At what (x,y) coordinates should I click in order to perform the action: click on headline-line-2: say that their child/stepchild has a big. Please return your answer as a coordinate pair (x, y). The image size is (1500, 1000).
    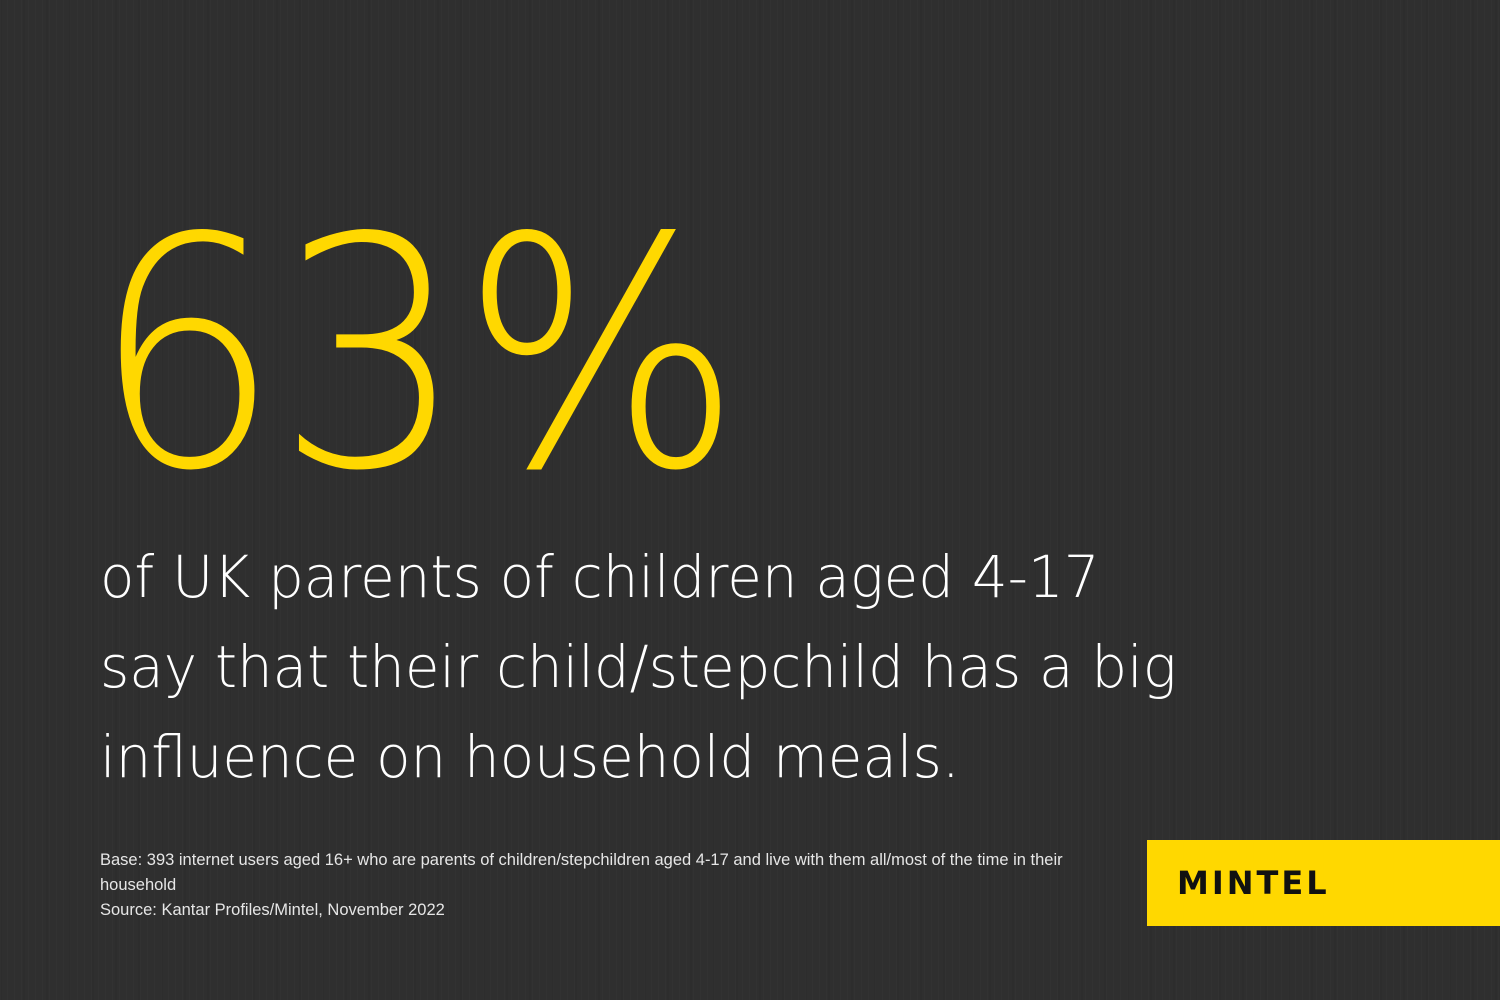
    Looking at the image, I should click on (638, 667).